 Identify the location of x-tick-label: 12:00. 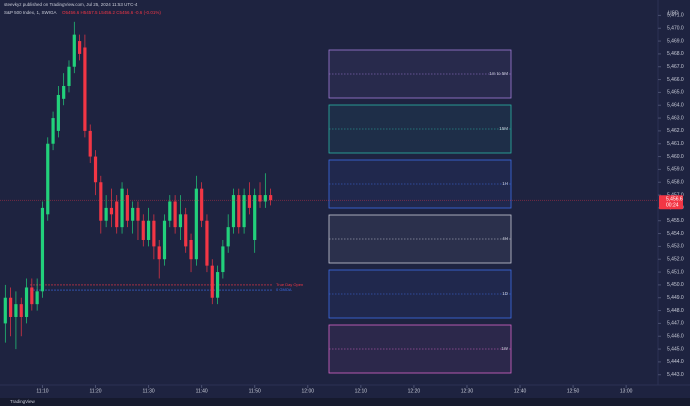
(308, 391).